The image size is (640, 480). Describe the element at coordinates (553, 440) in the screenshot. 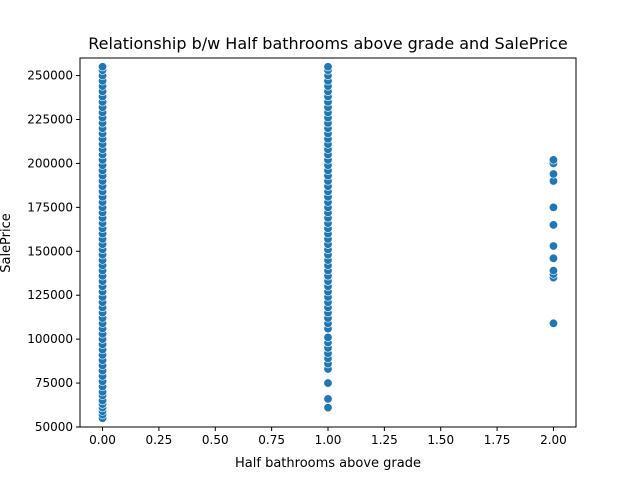

I see `x-tick-label: 2.00` at that location.